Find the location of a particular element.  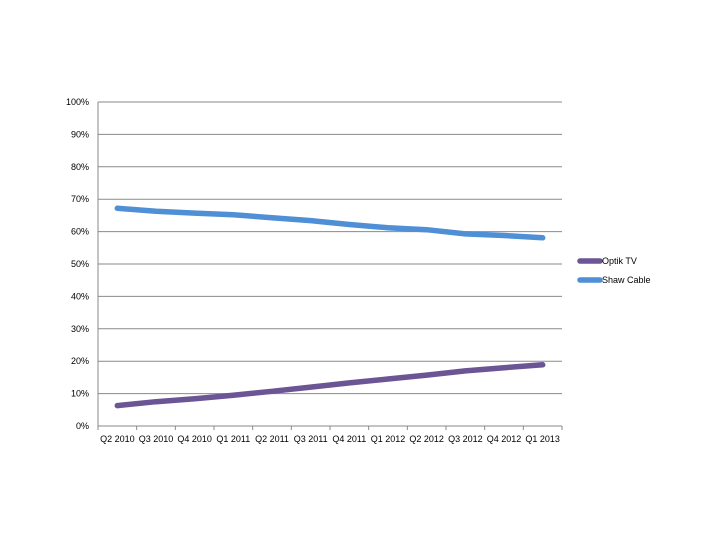

y-tick-label: 20% is located at coordinates (80, 361).